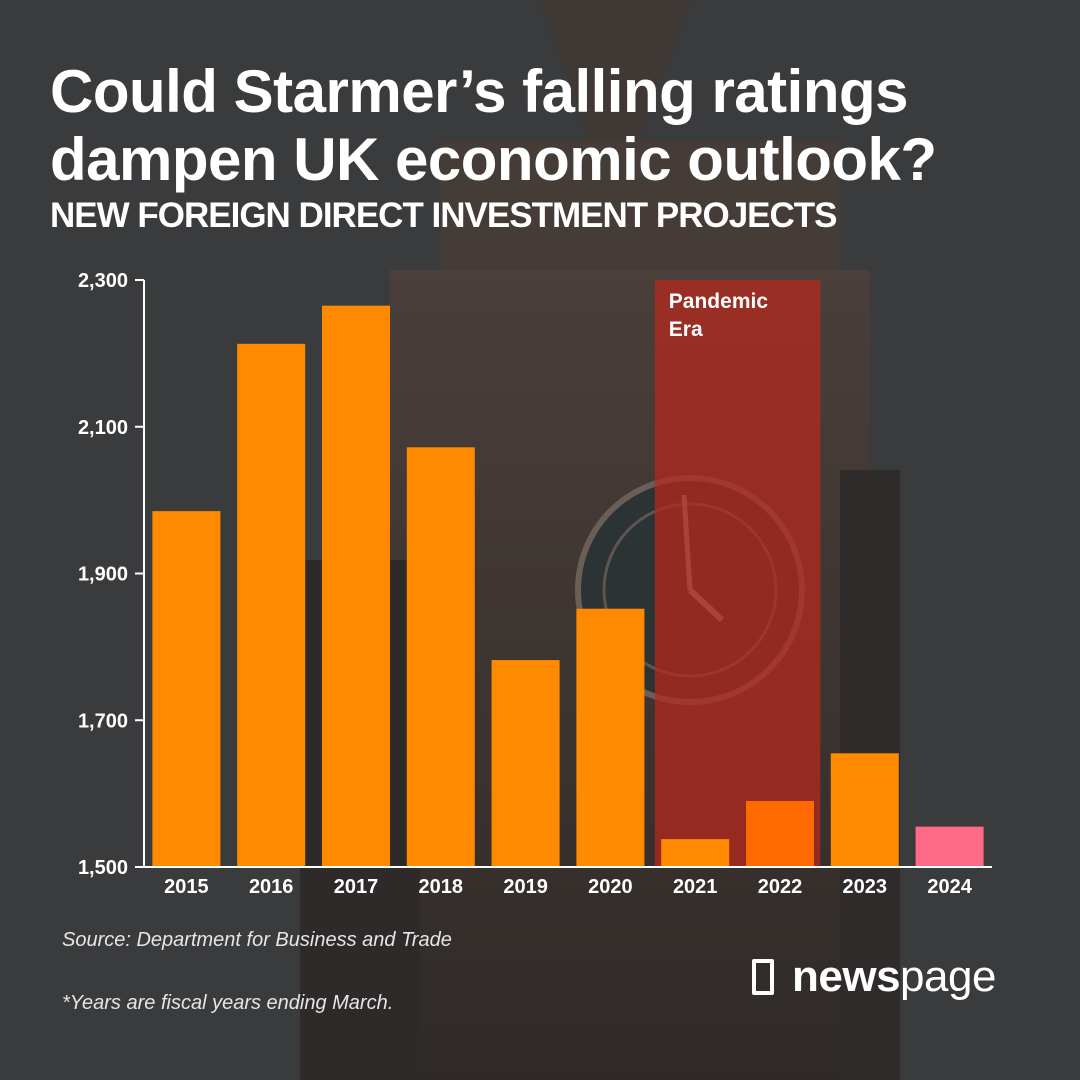  Describe the element at coordinates (271, 887) in the screenshot. I see `x-tick-label: 2016` at that location.